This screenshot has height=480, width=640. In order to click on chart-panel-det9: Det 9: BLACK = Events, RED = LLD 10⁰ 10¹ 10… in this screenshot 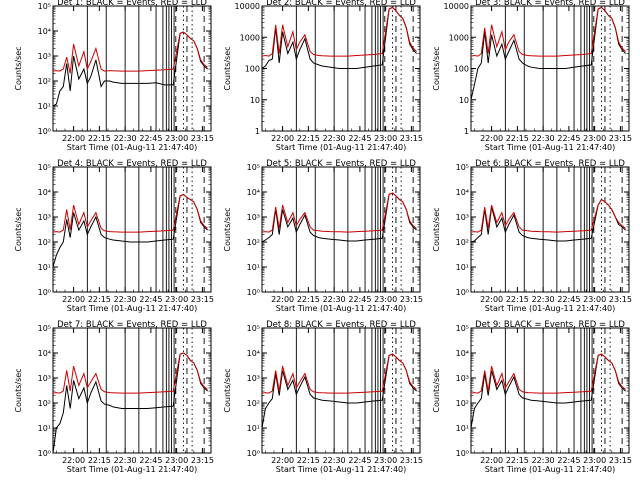, I will do `click(532, 397)`.